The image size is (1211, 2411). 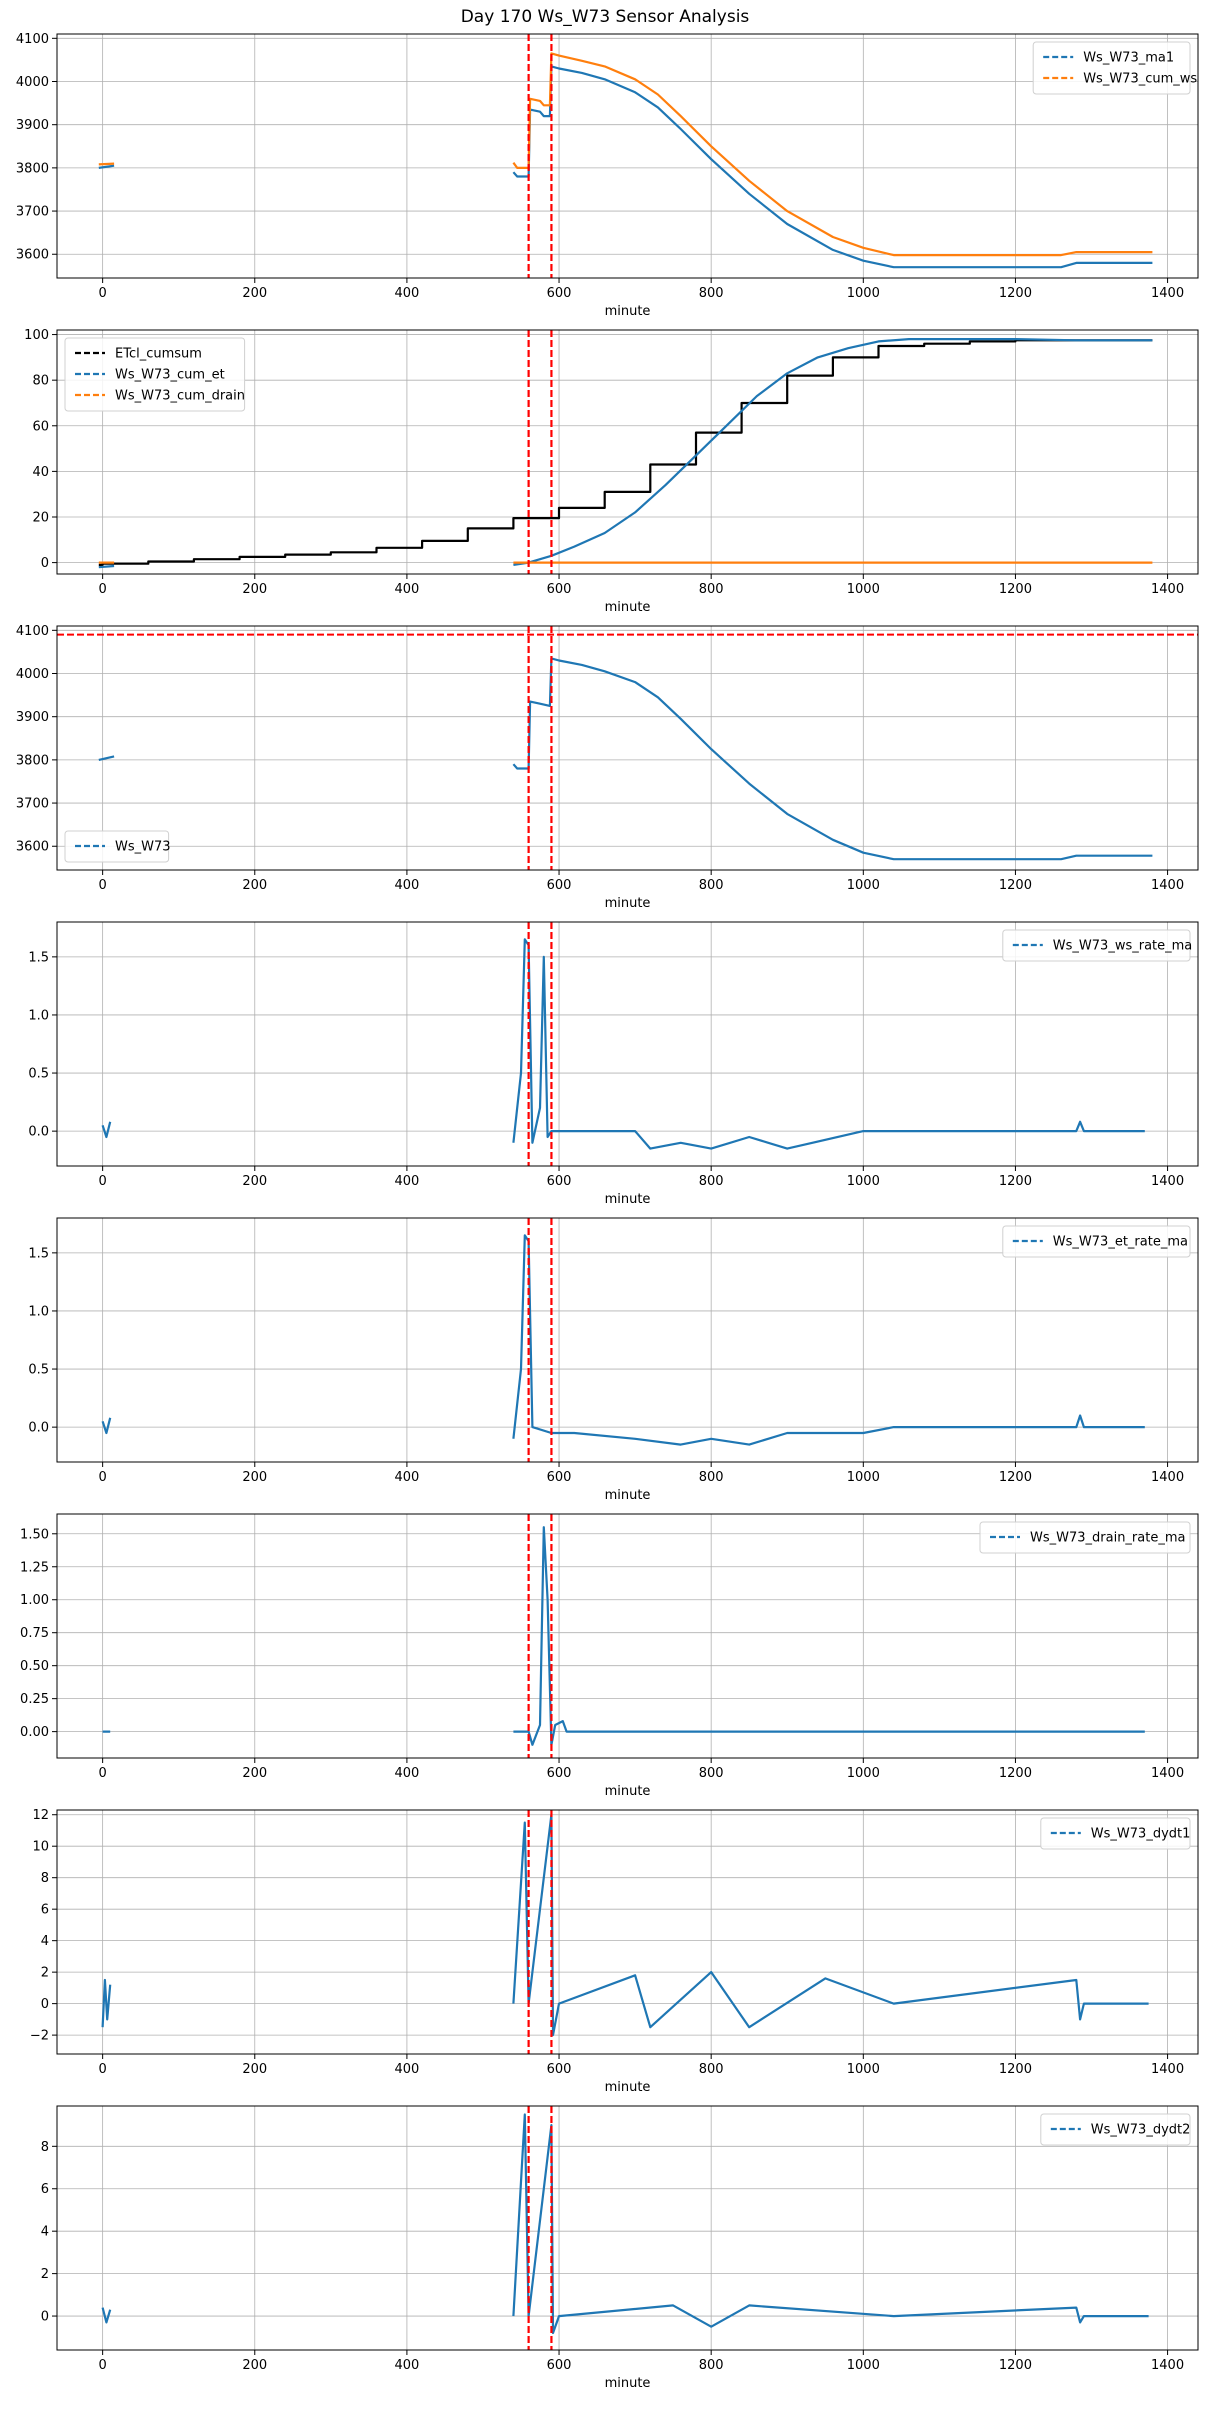 What do you see at coordinates (39, 2036) in the screenshot?
I see `y-tick-label: −2` at bounding box center [39, 2036].